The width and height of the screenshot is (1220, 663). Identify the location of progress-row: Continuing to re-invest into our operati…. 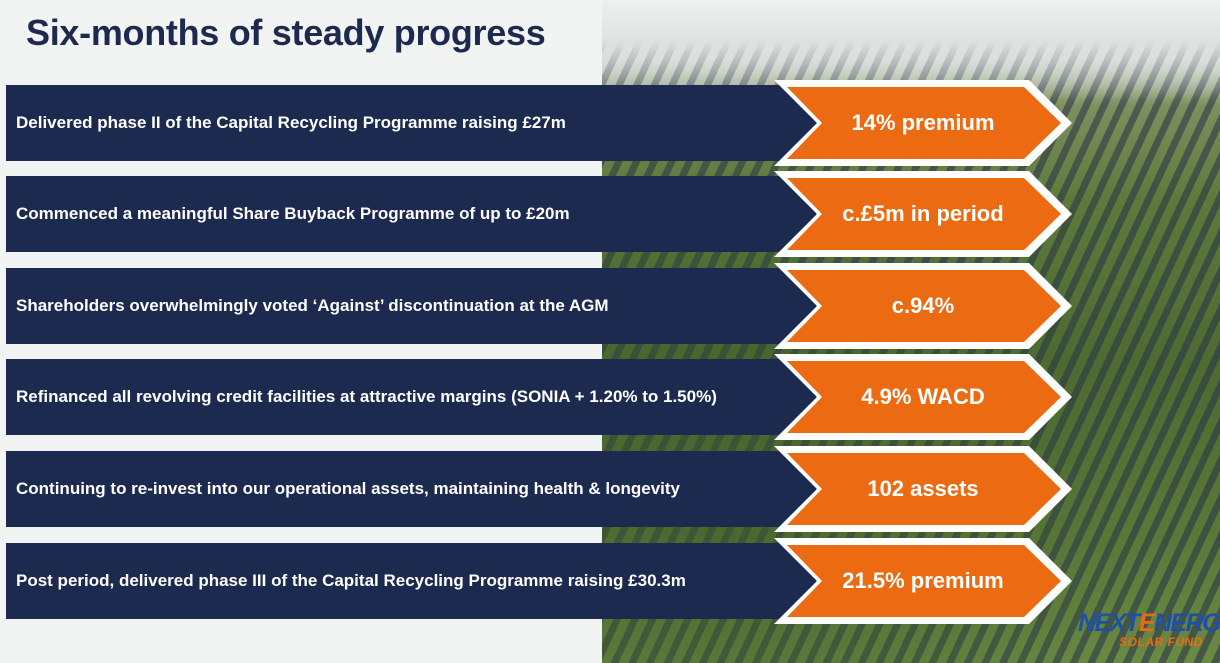
(539, 489).